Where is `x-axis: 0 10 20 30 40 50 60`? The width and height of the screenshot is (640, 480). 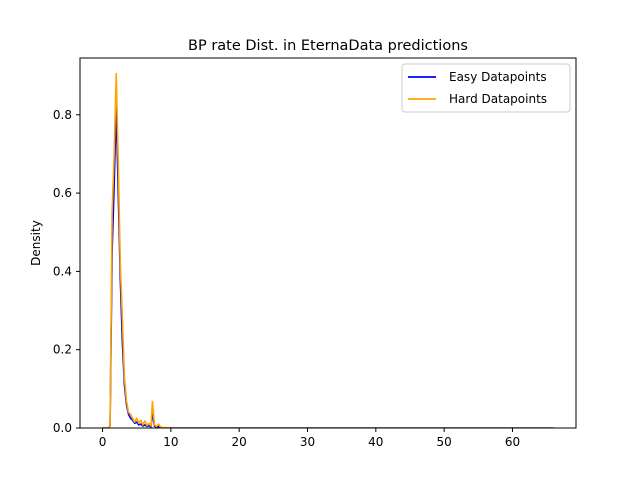 x-axis: 0 10 20 30 40 50 60 is located at coordinates (309, 438).